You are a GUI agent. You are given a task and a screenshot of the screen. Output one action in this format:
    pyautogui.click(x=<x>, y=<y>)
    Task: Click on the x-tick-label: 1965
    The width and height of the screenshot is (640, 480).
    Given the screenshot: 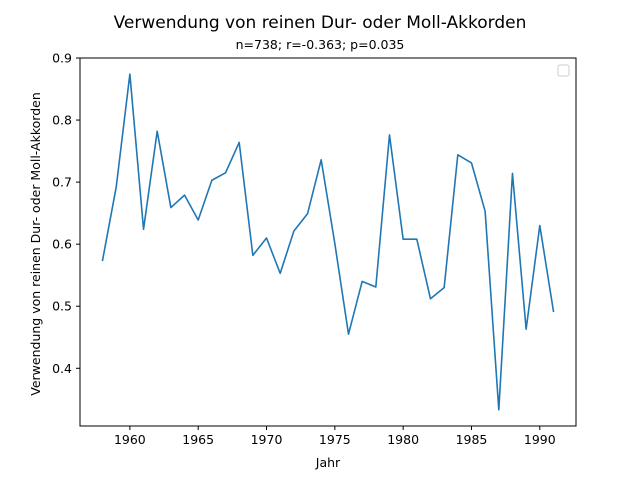 What is the action you would take?
    pyautogui.click(x=198, y=439)
    